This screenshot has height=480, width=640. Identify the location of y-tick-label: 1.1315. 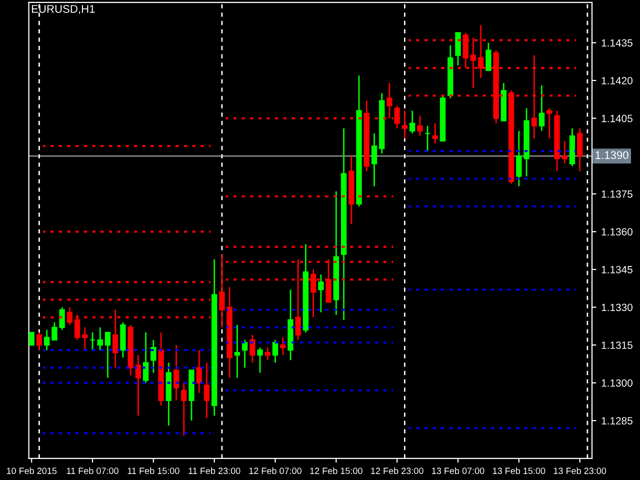
(617, 345).